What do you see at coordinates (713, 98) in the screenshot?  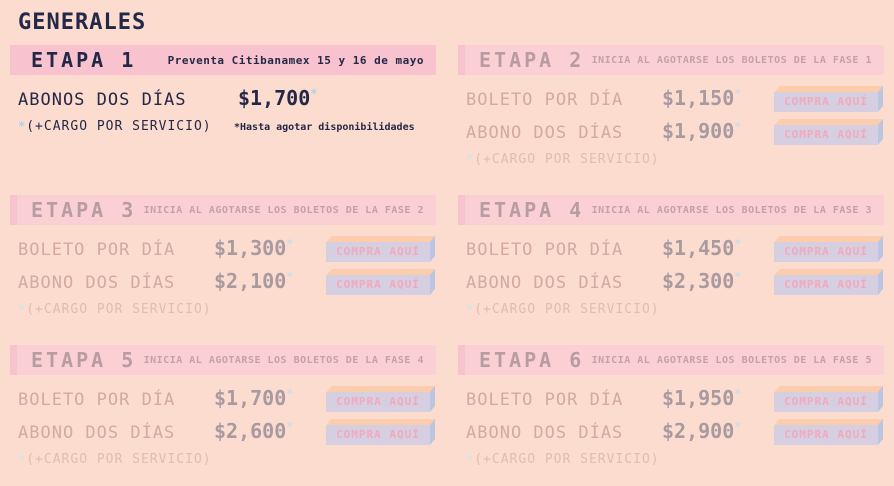 I see `ticket-price: $1,150*` at bounding box center [713, 98].